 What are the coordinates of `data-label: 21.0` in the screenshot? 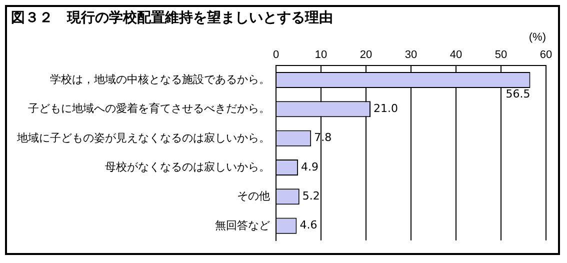 It's located at (386, 109).